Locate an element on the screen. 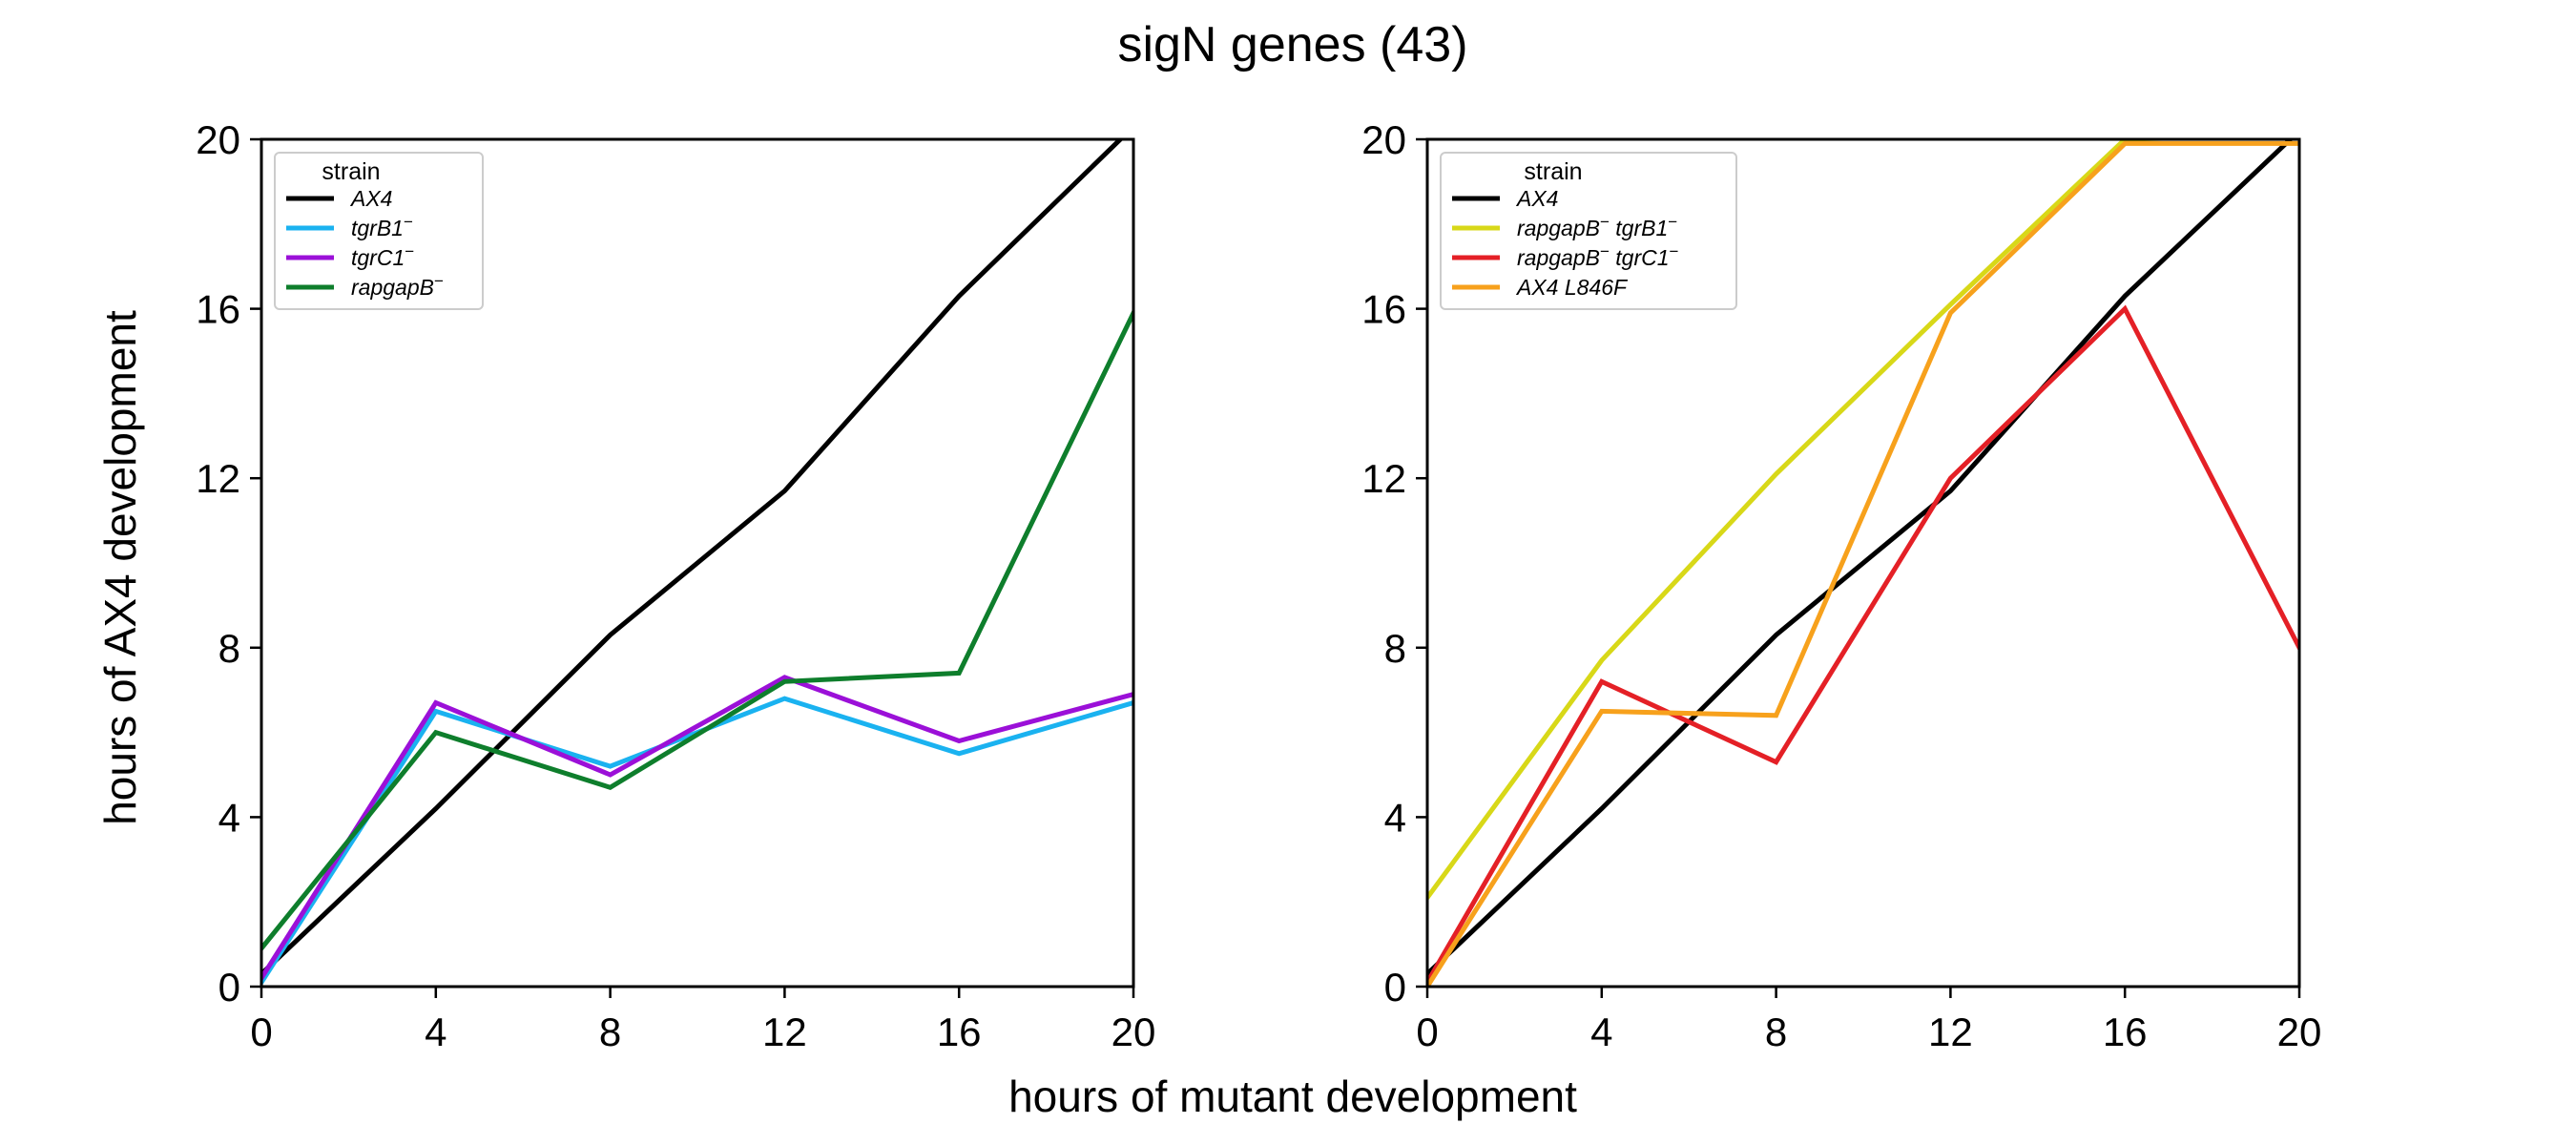 Image resolution: width=2576 pixels, height=1145 pixels. legend-entry-label: rapgapB− is located at coordinates (397, 286).